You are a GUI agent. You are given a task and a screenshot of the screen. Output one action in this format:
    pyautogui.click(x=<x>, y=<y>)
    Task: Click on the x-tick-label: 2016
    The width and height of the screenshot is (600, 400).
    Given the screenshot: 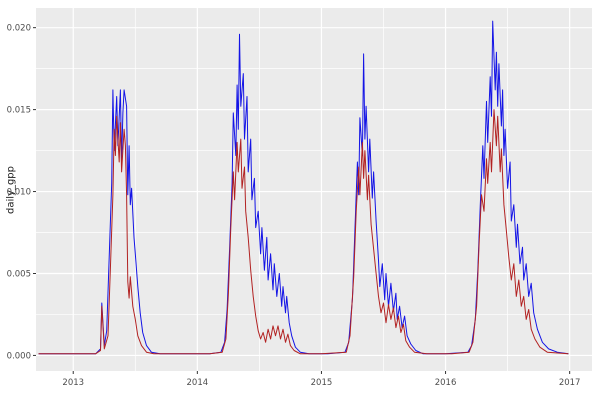 What is the action you would take?
    pyautogui.click(x=446, y=383)
    